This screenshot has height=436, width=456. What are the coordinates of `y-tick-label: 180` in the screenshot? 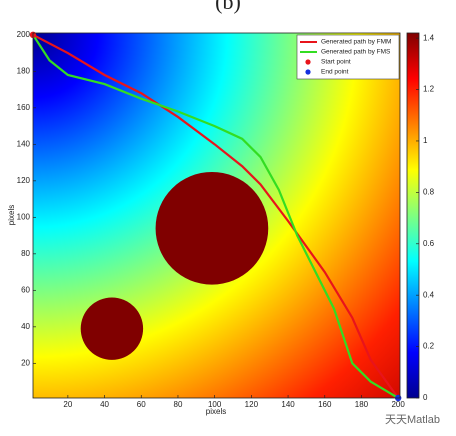 It's located at (24, 70).